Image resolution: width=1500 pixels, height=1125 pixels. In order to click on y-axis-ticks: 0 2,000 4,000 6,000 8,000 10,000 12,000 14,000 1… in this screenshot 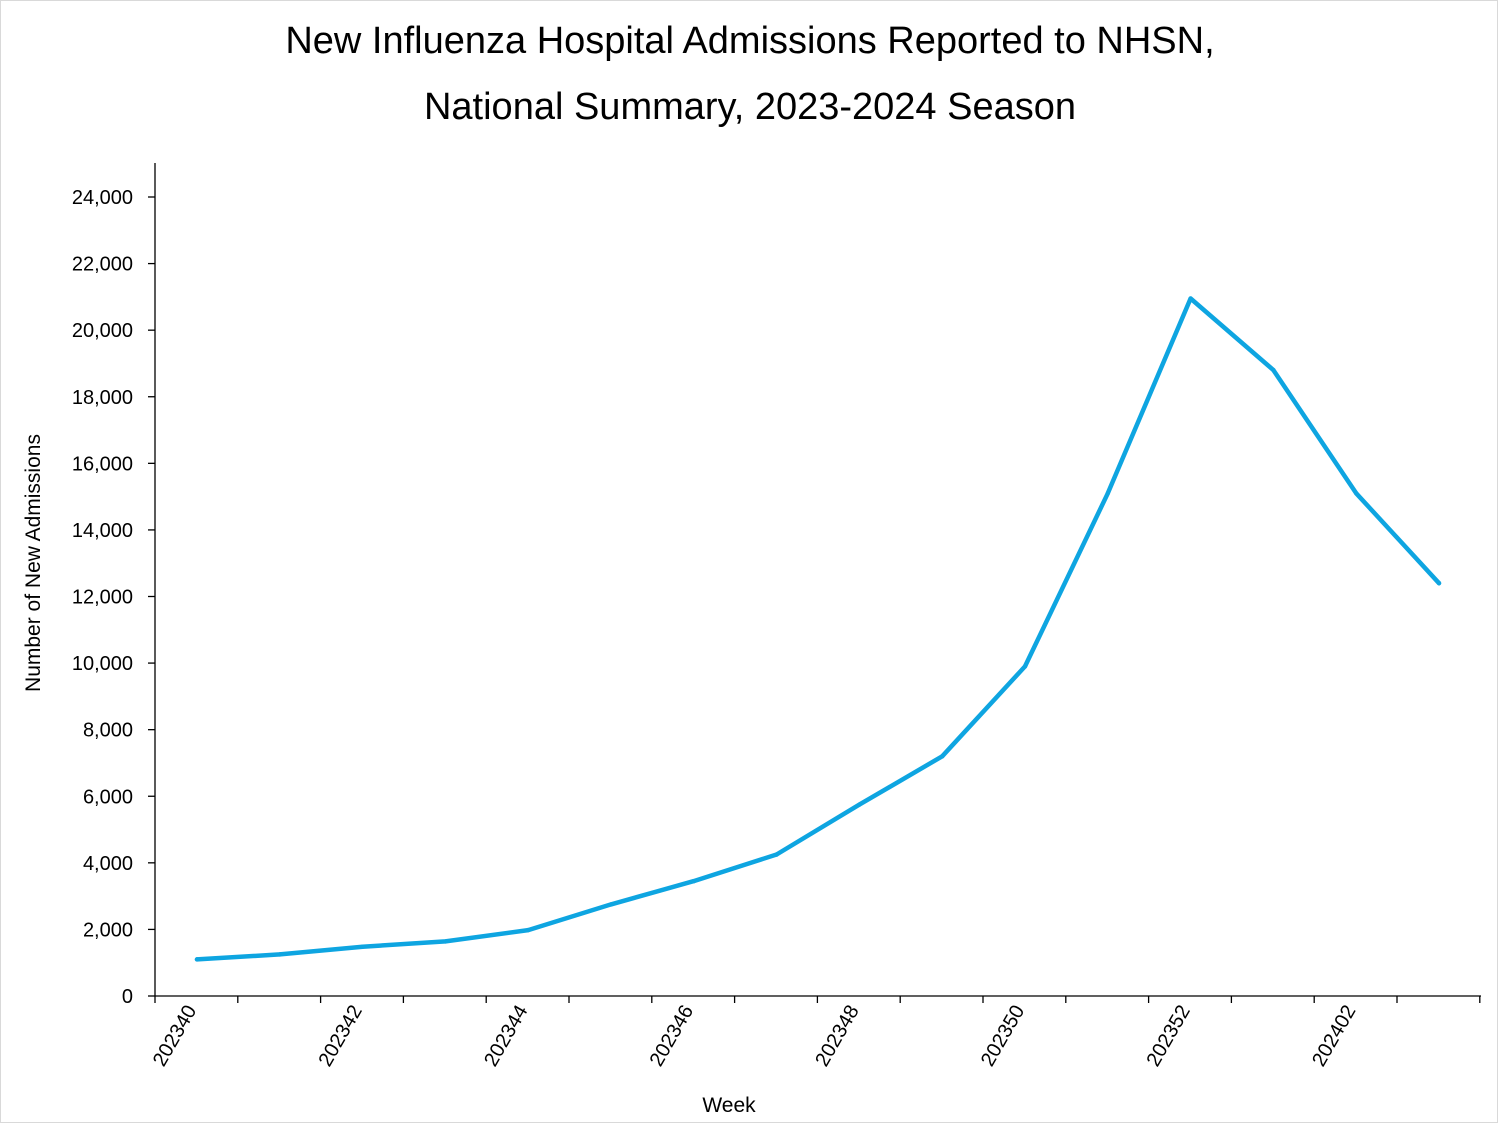, I will do `click(113, 597)`.